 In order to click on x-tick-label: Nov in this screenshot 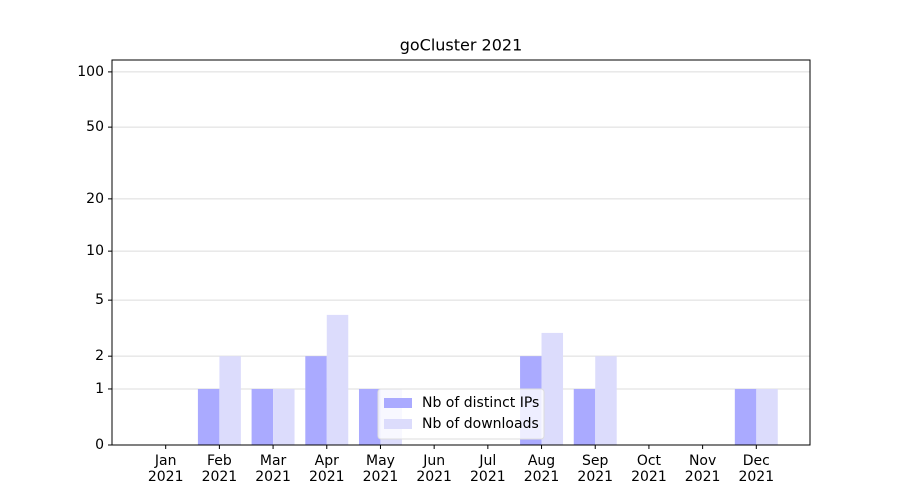, I will do `click(702, 461)`.